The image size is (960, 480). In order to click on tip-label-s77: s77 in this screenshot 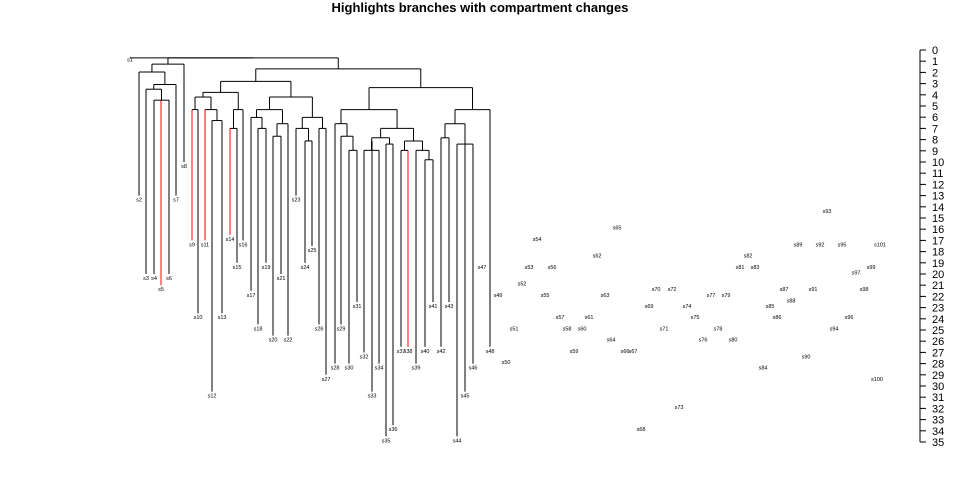, I will do `click(711, 296)`.